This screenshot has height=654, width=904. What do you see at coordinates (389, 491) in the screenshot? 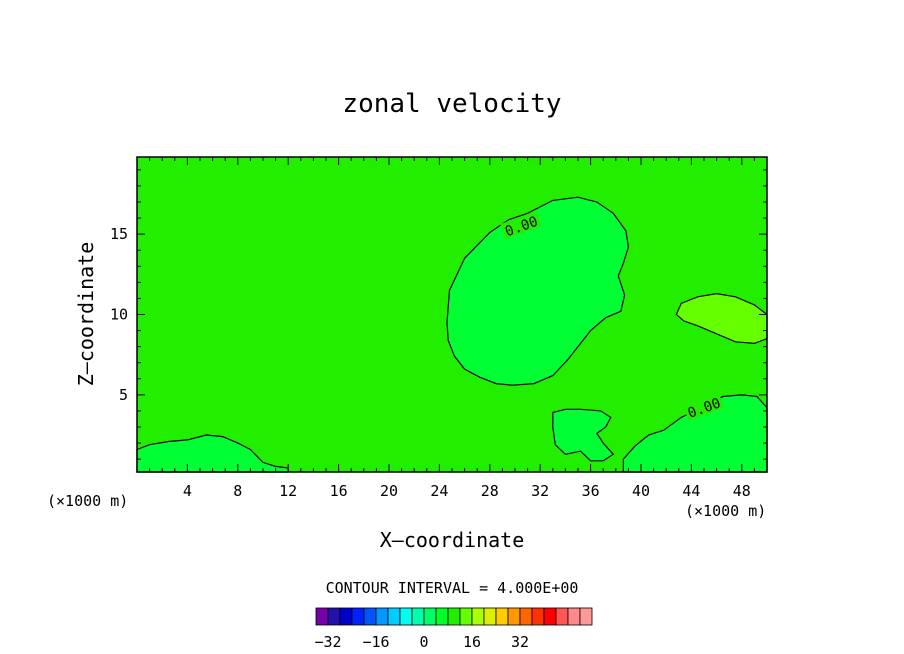
I see `x-tick-label: 20` at bounding box center [389, 491].